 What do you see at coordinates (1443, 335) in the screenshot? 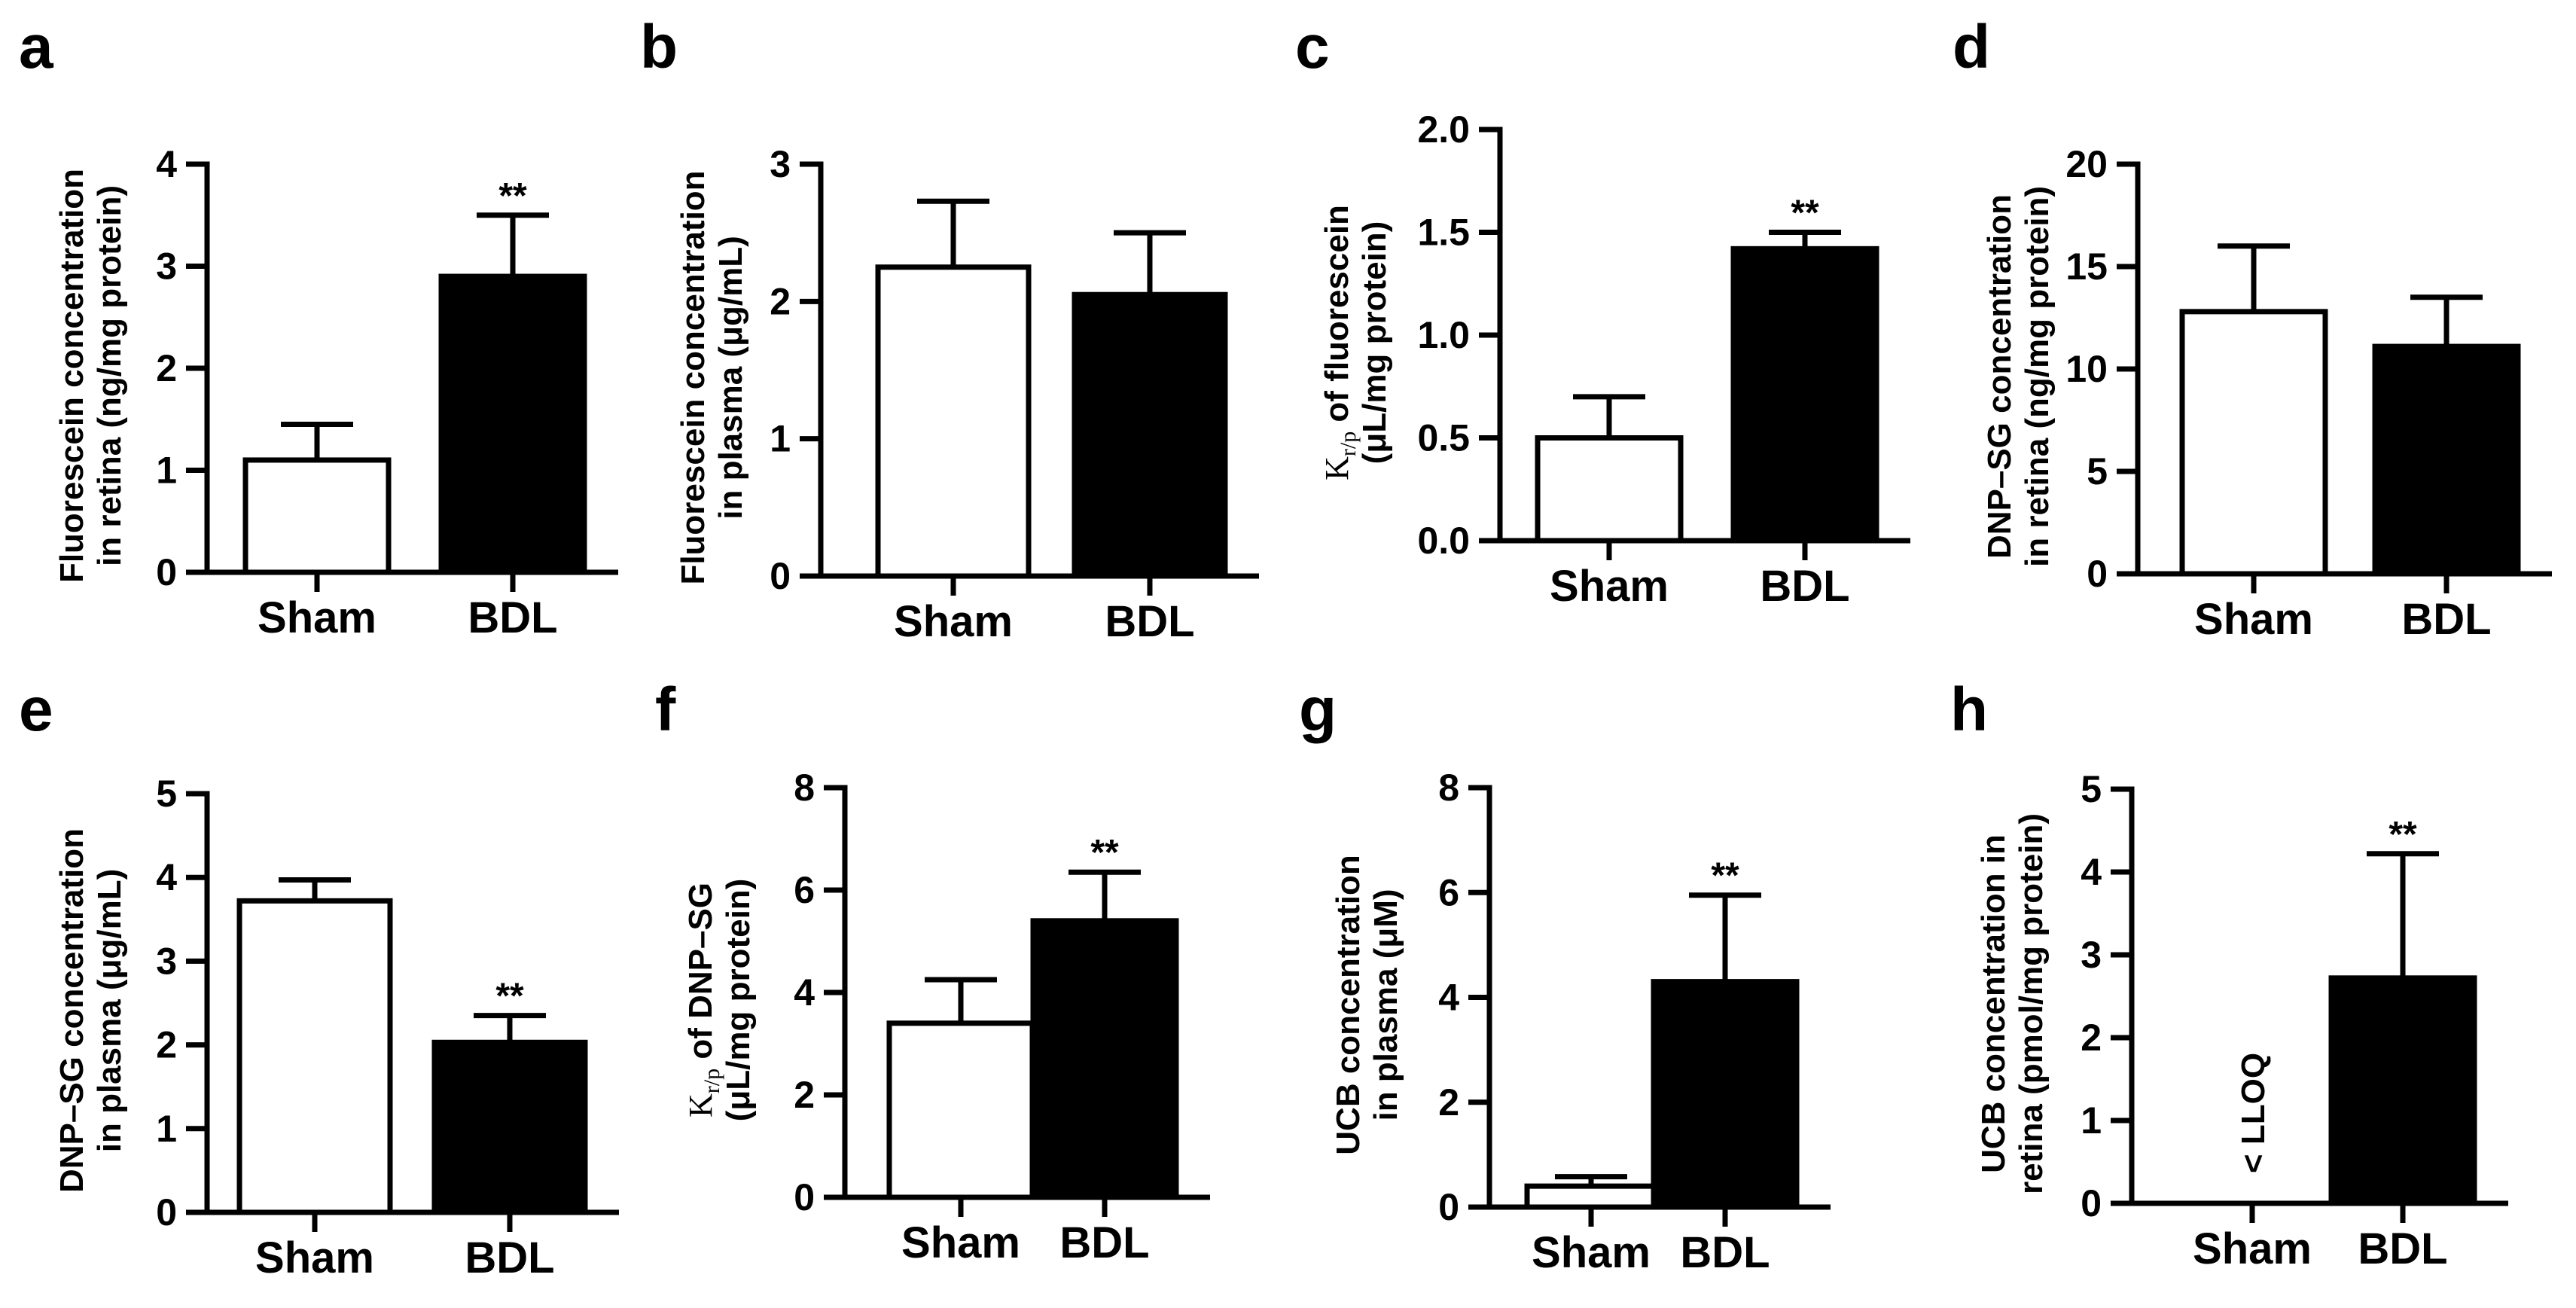
I see `y-tick-label: 1.0` at bounding box center [1443, 335].